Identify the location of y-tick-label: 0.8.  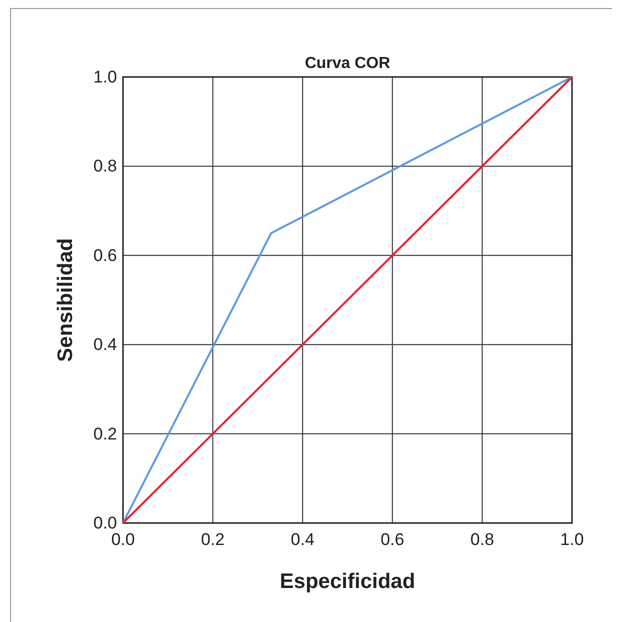
(105, 166).